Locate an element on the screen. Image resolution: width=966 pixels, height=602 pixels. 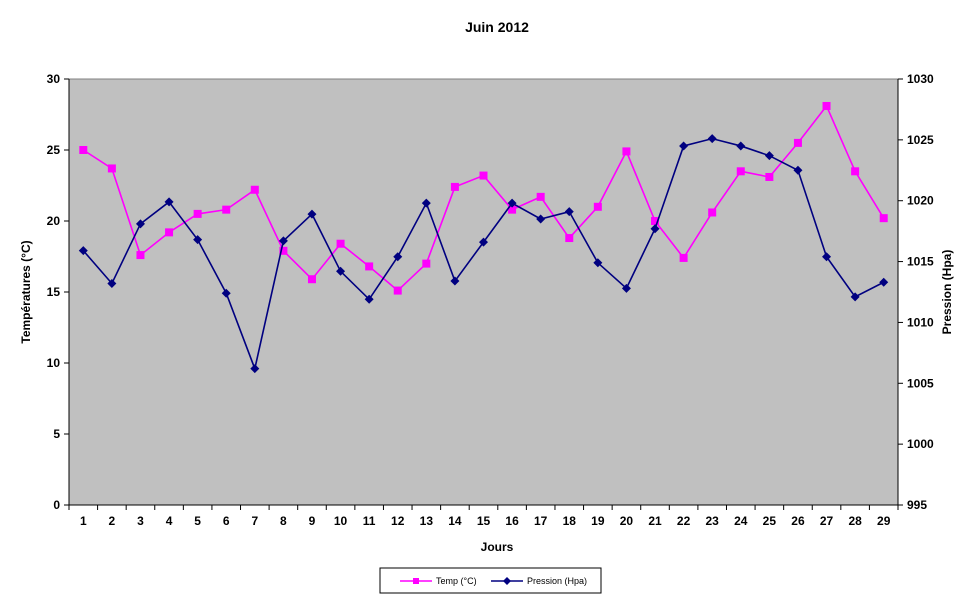
y-left-tick-label: 0 is located at coordinates (56, 505).